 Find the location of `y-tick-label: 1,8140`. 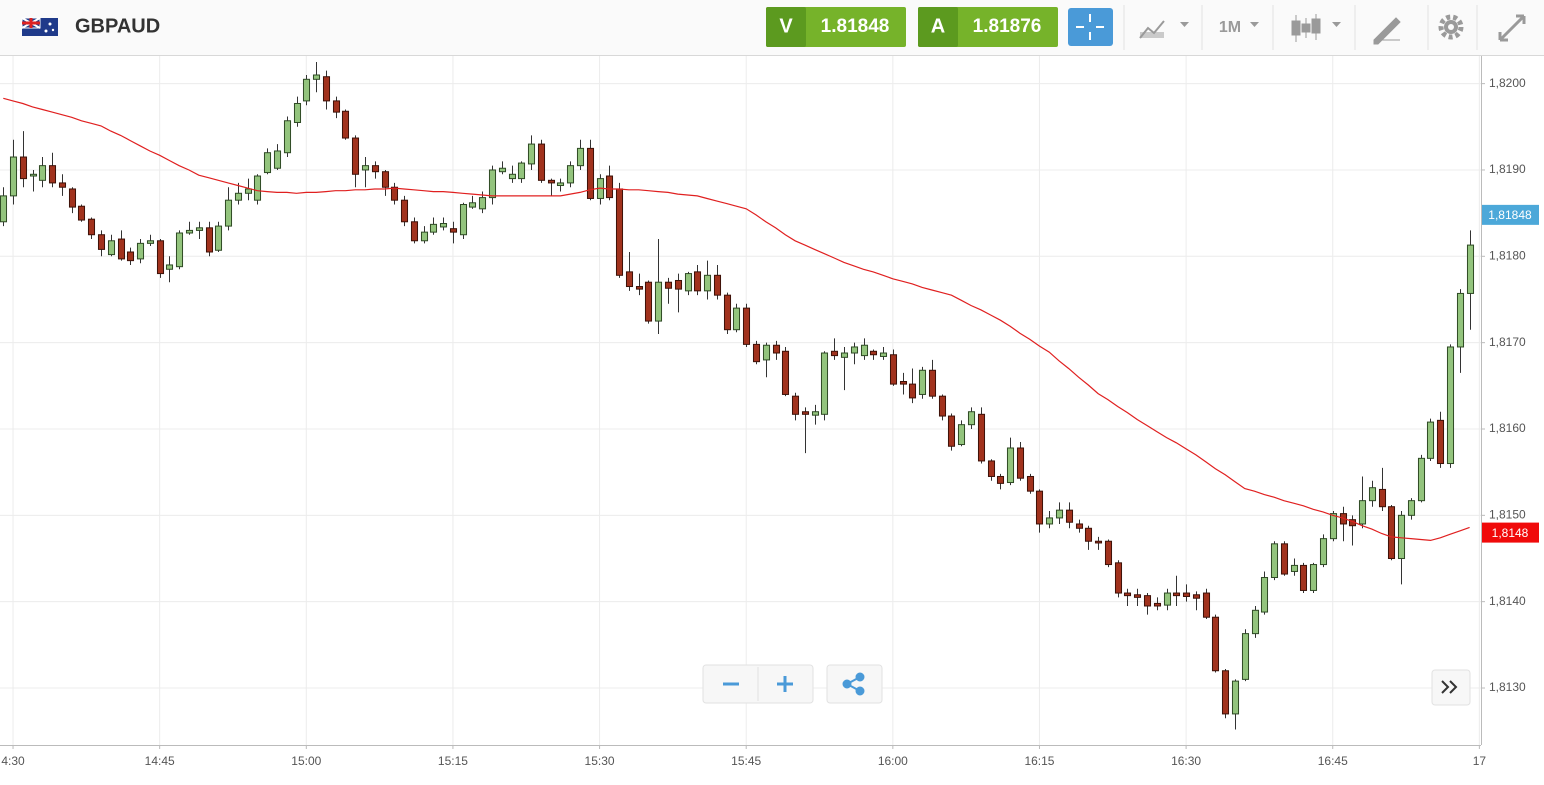

y-tick-label: 1,8140 is located at coordinates (1507, 601).